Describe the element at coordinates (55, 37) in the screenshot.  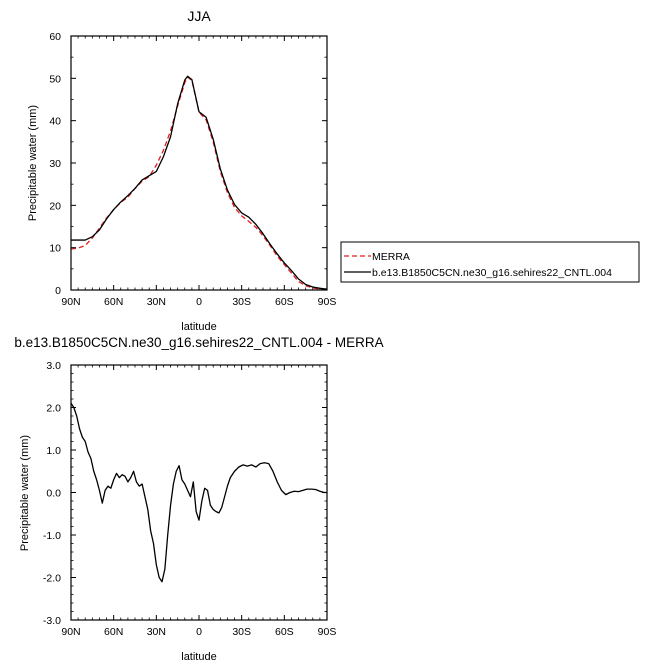
I see `top-y-tick-label: 60` at that location.